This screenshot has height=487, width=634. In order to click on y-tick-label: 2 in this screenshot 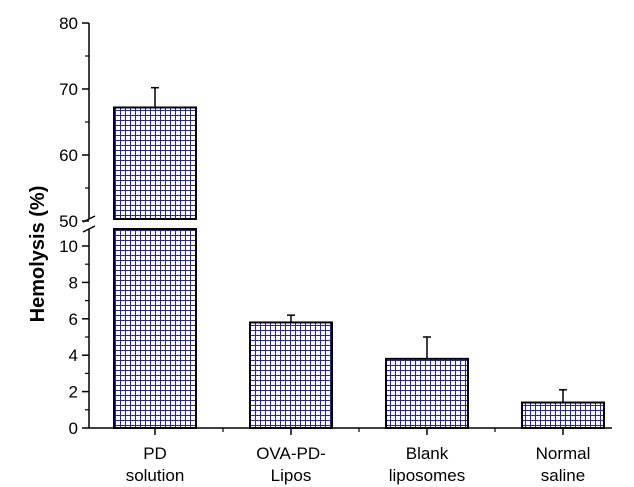, I will do `click(73, 392)`.